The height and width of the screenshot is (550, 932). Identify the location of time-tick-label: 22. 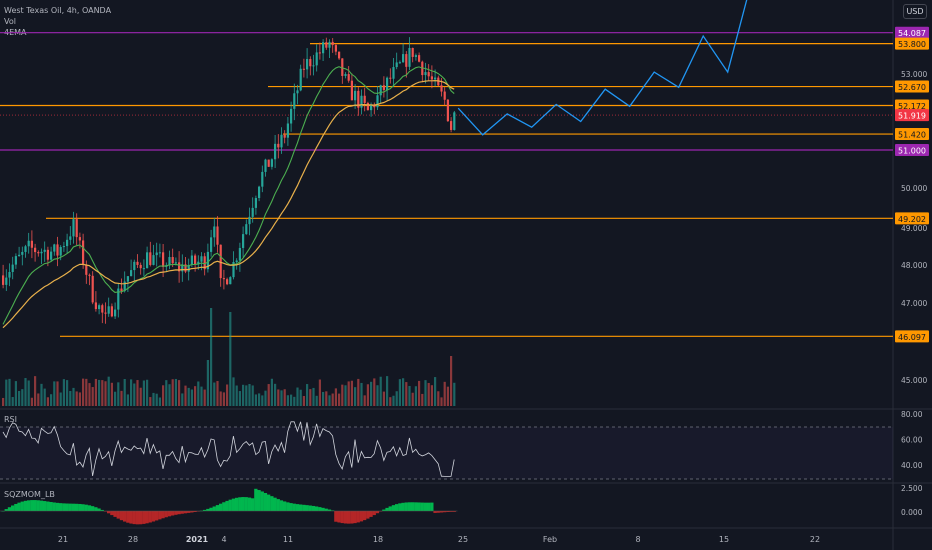
(815, 539).